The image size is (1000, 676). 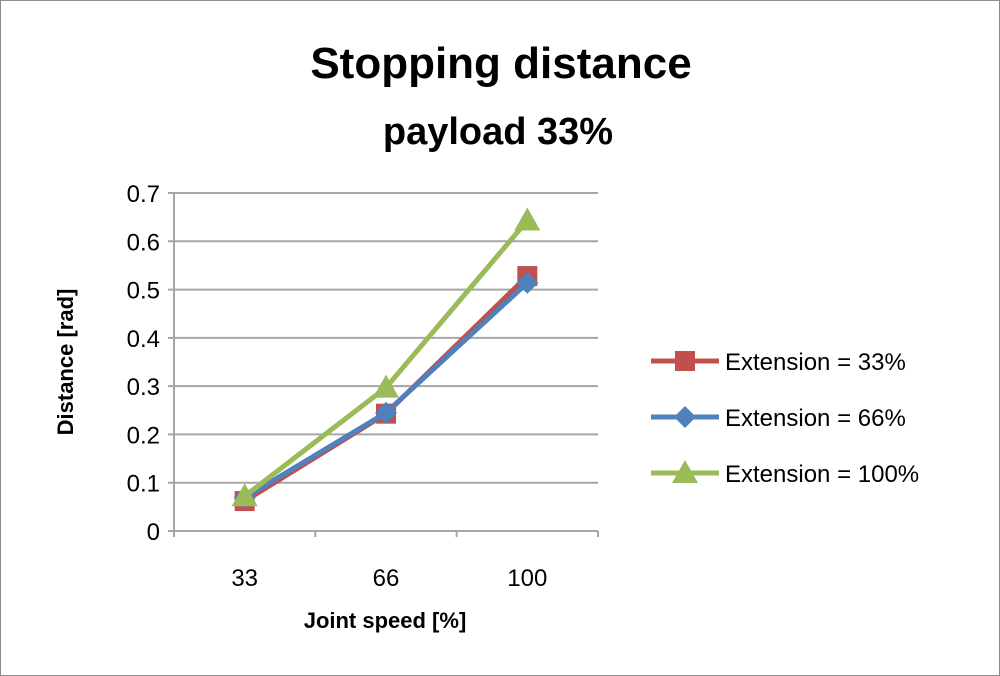 I want to click on legend-label: Extension = 33%, so click(x=815, y=362).